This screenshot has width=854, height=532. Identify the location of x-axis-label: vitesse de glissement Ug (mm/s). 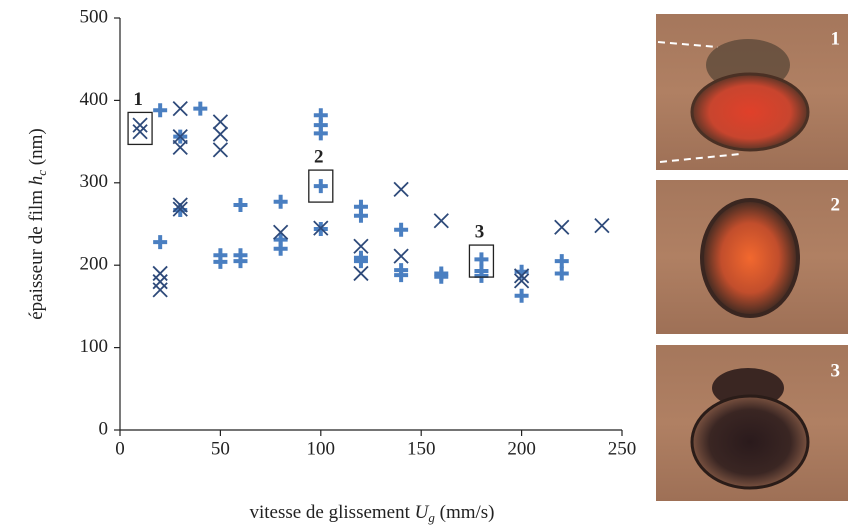
(371, 513).